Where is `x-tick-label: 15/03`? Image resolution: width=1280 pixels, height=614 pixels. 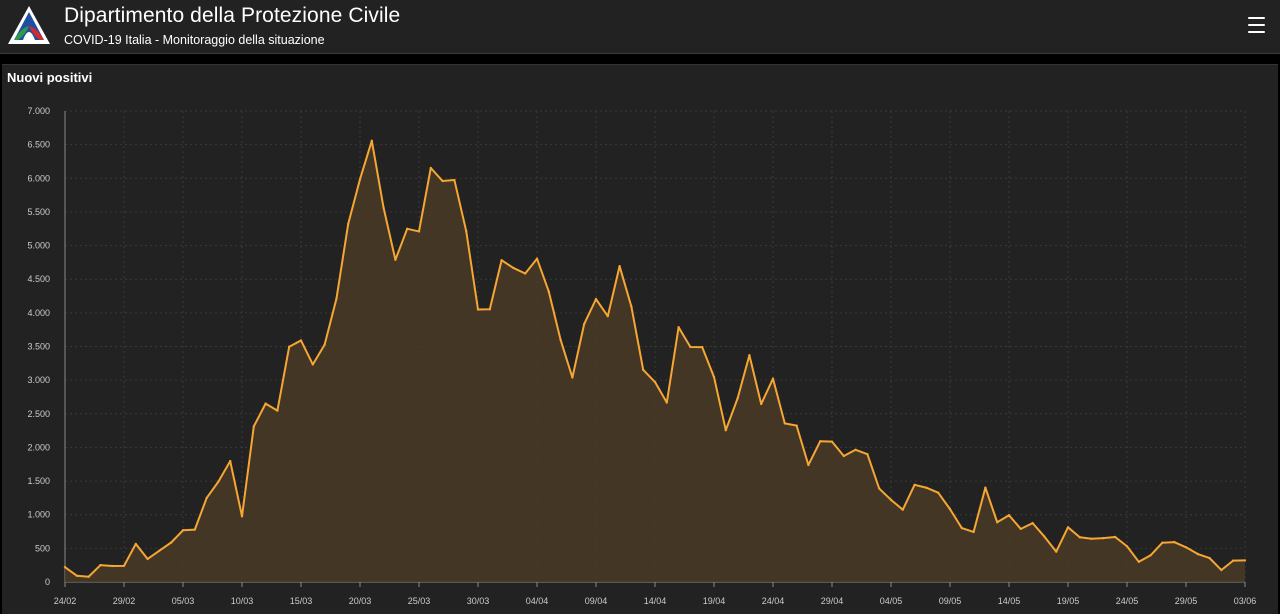 x-tick-label: 15/03 is located at coordinates (301, 601).